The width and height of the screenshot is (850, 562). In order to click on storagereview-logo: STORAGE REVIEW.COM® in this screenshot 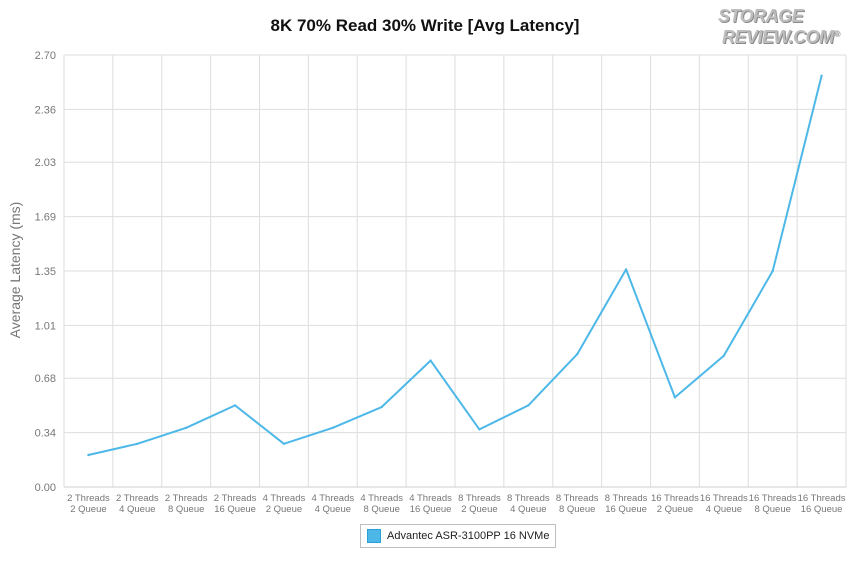, I will do `click(779, 27)`.